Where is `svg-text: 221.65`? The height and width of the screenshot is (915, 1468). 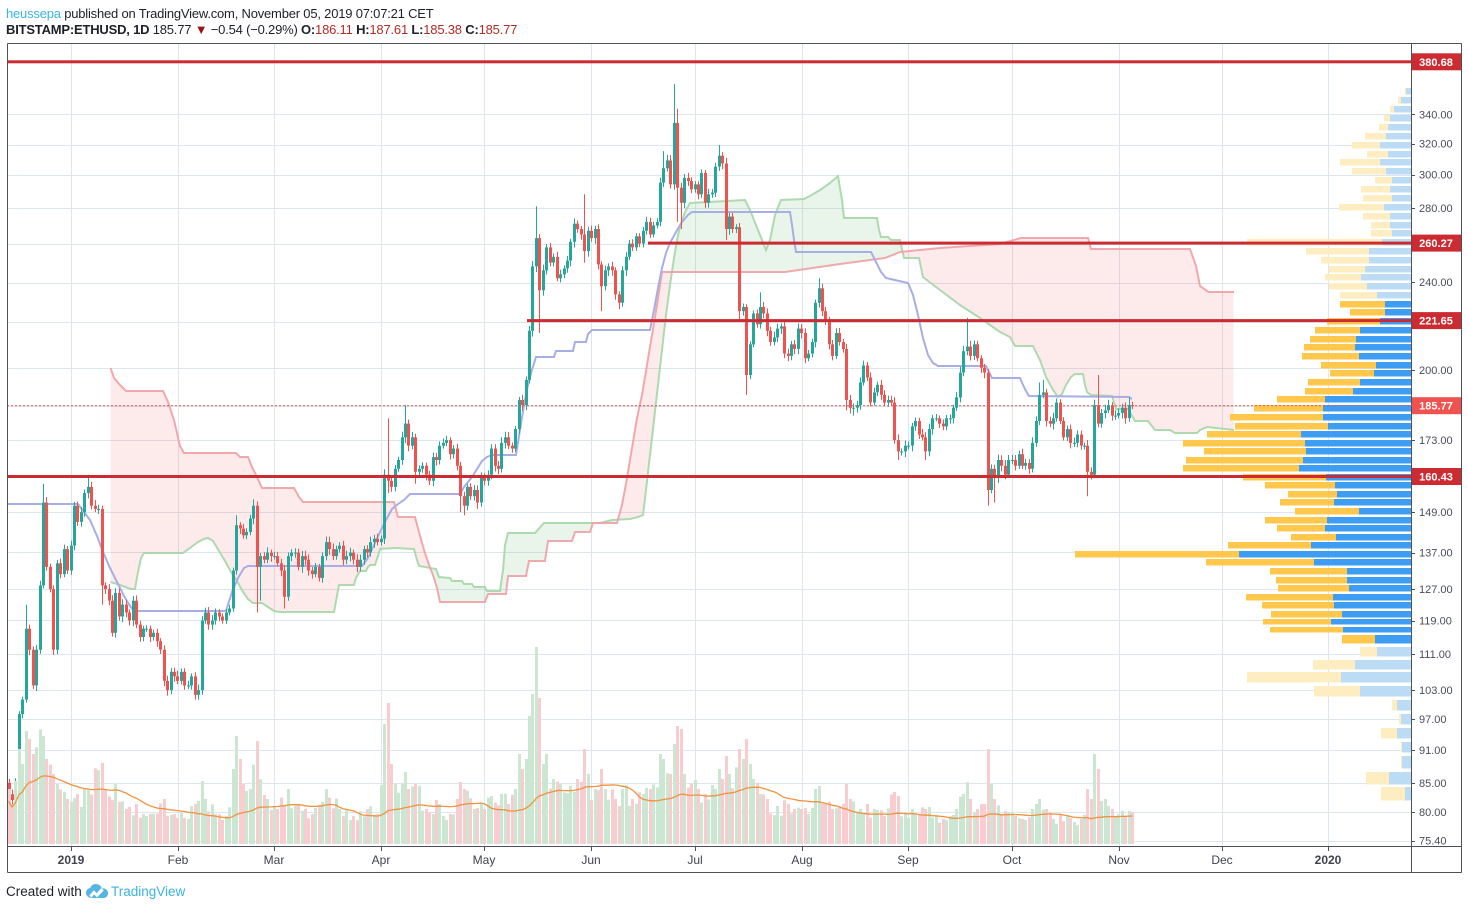 svg-text: 221.65 is located at coordinates (1436, 322).